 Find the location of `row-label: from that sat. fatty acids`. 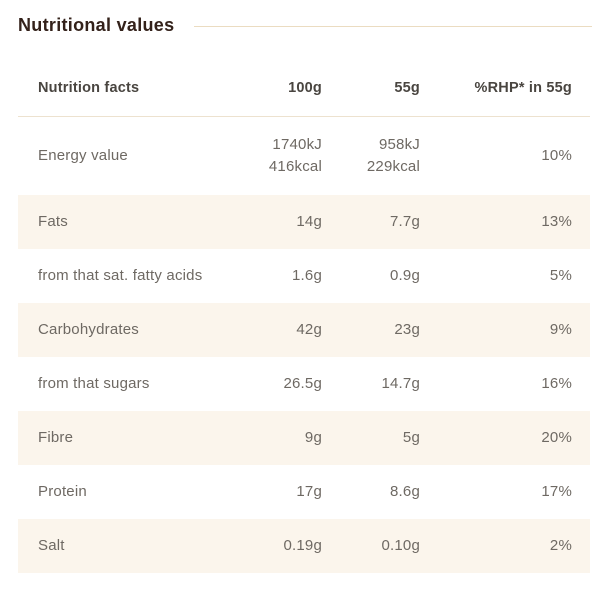

row-label: from that sat. fatty acids is located at coordinates (120, 275).